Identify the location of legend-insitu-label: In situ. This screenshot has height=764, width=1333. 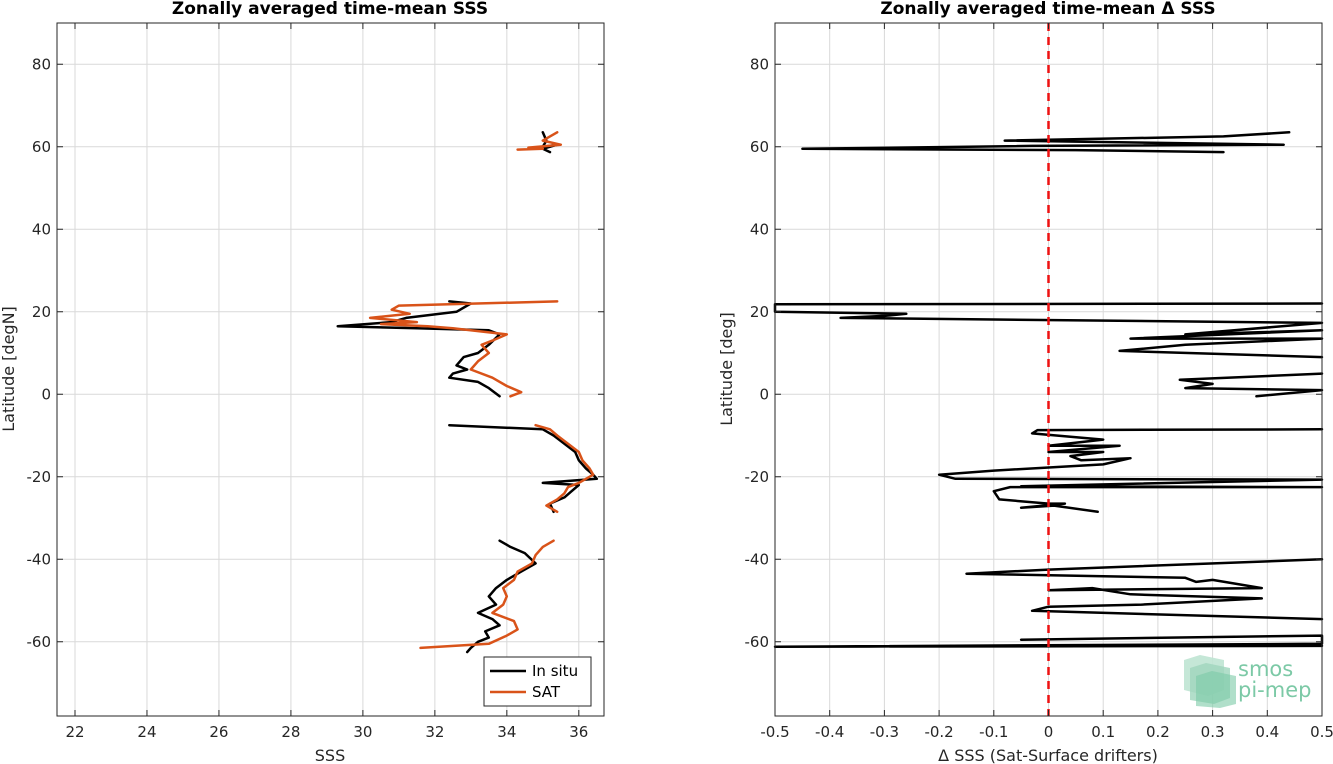
(555, 671).